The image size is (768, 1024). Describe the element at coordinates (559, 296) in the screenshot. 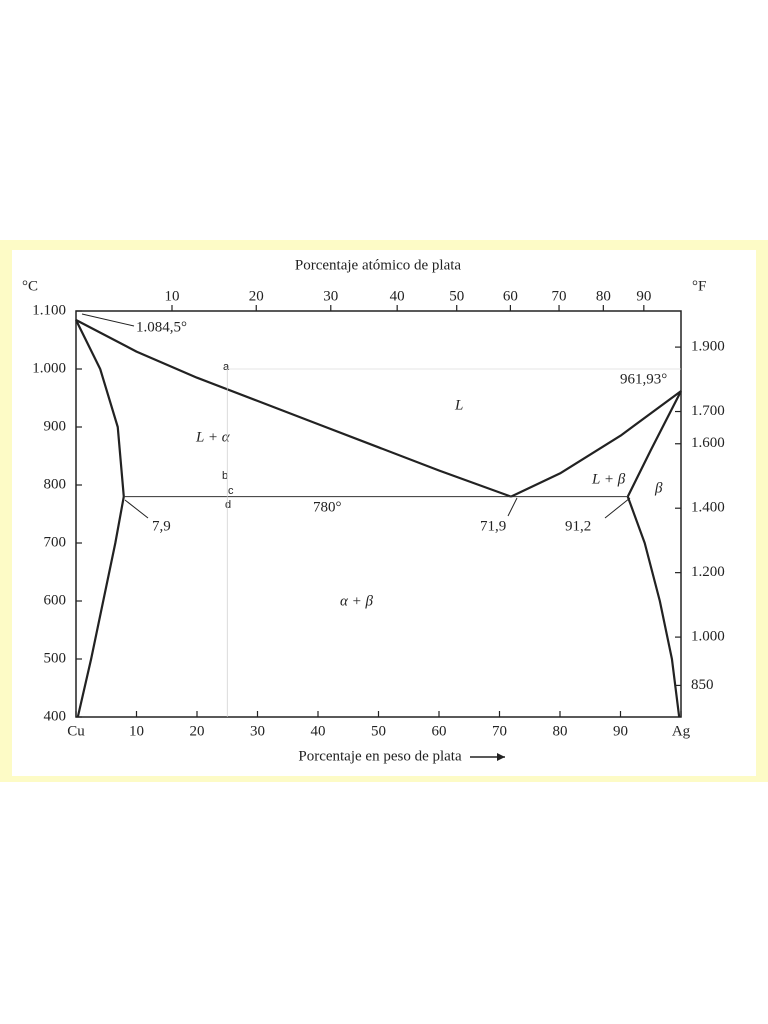

I see `x2-tick-label: 70` at that location.